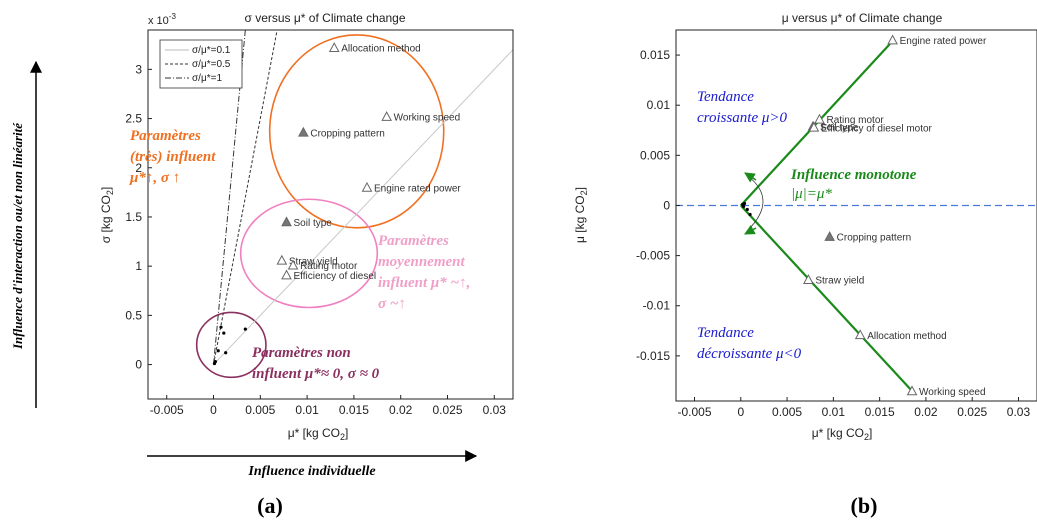 The width and height of the screenshot is (1037, 522). Describe the element at coordinates (943, 41) in the screenshot. I see `chart-b-point-label-engine-rated-power: Engine rated power` at that location.